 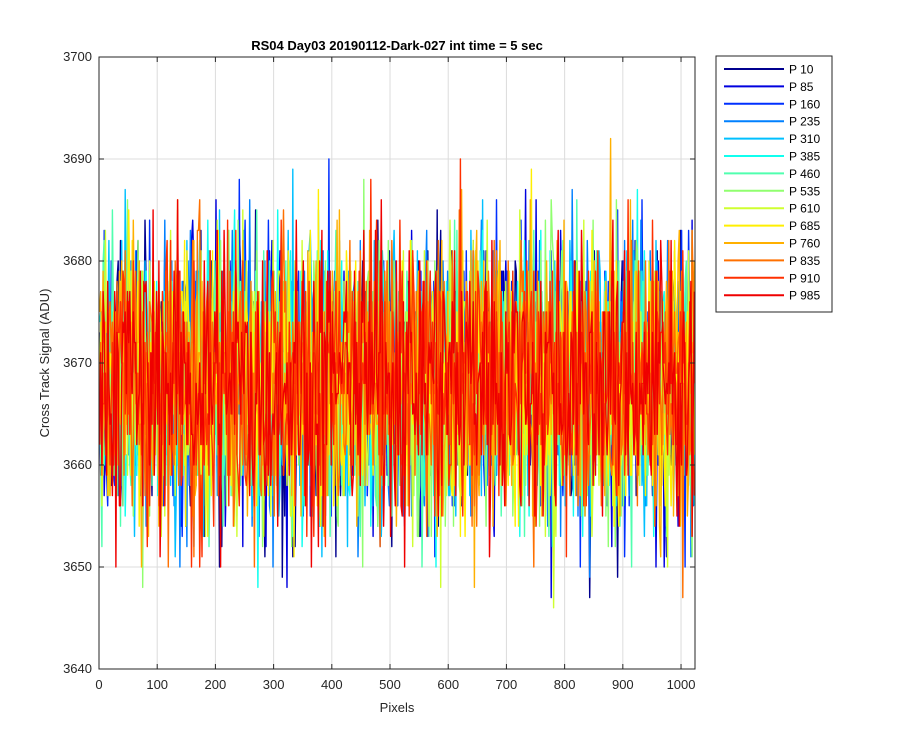 I want to click on y-axis-label: Cross Track Signal (ADU), so click(x=44, y=363).